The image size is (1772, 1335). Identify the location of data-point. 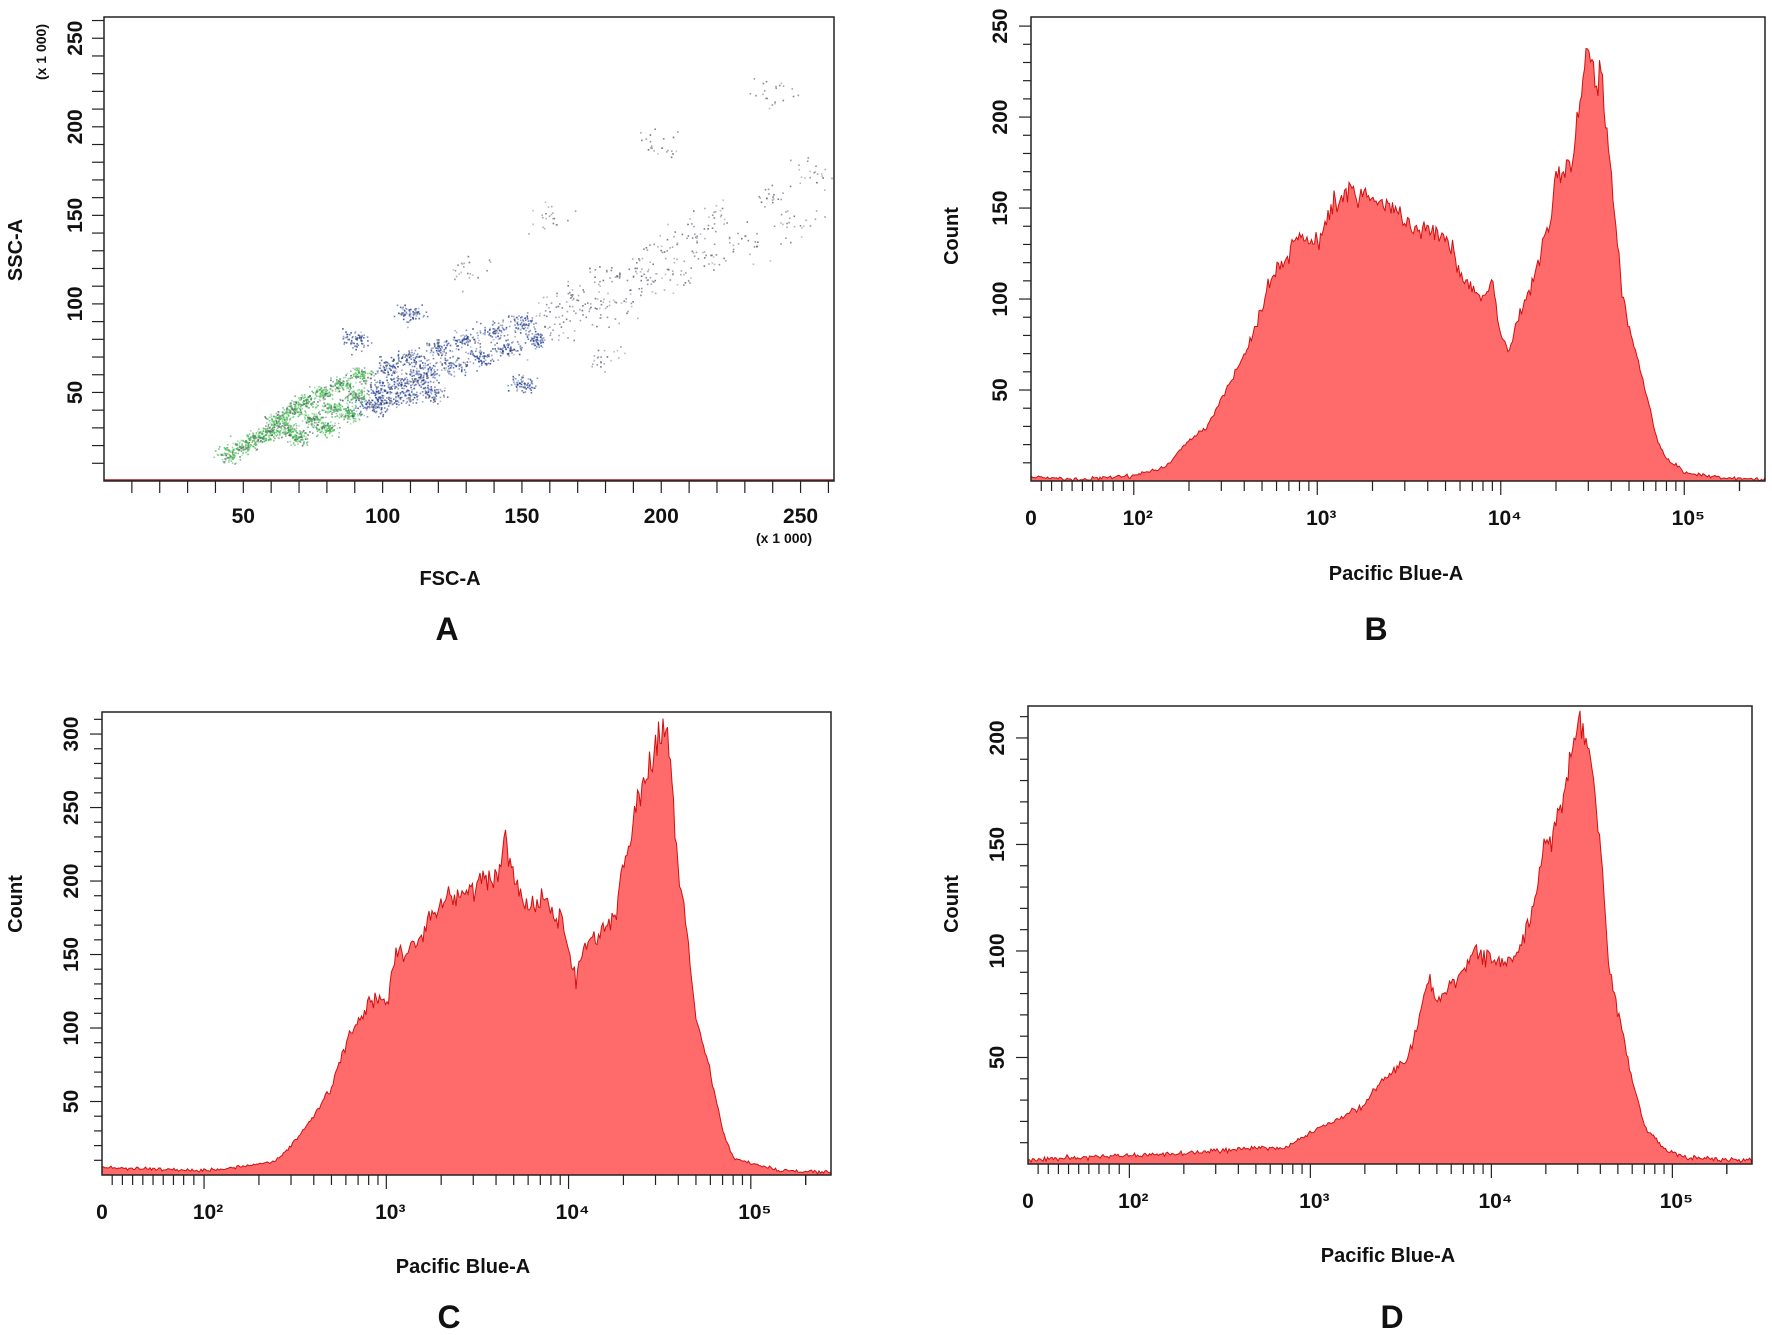
(259, 437).